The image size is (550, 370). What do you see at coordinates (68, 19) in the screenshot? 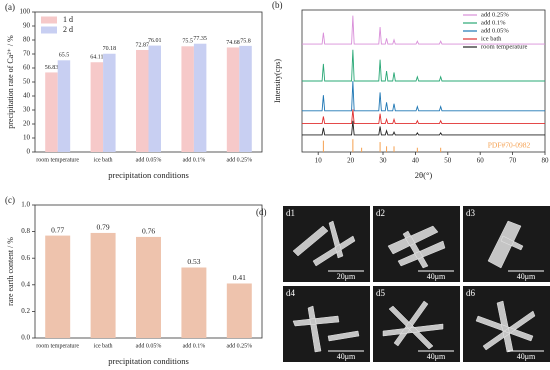
I see `legend-label: 1 d` at bounding box center [68, 19].